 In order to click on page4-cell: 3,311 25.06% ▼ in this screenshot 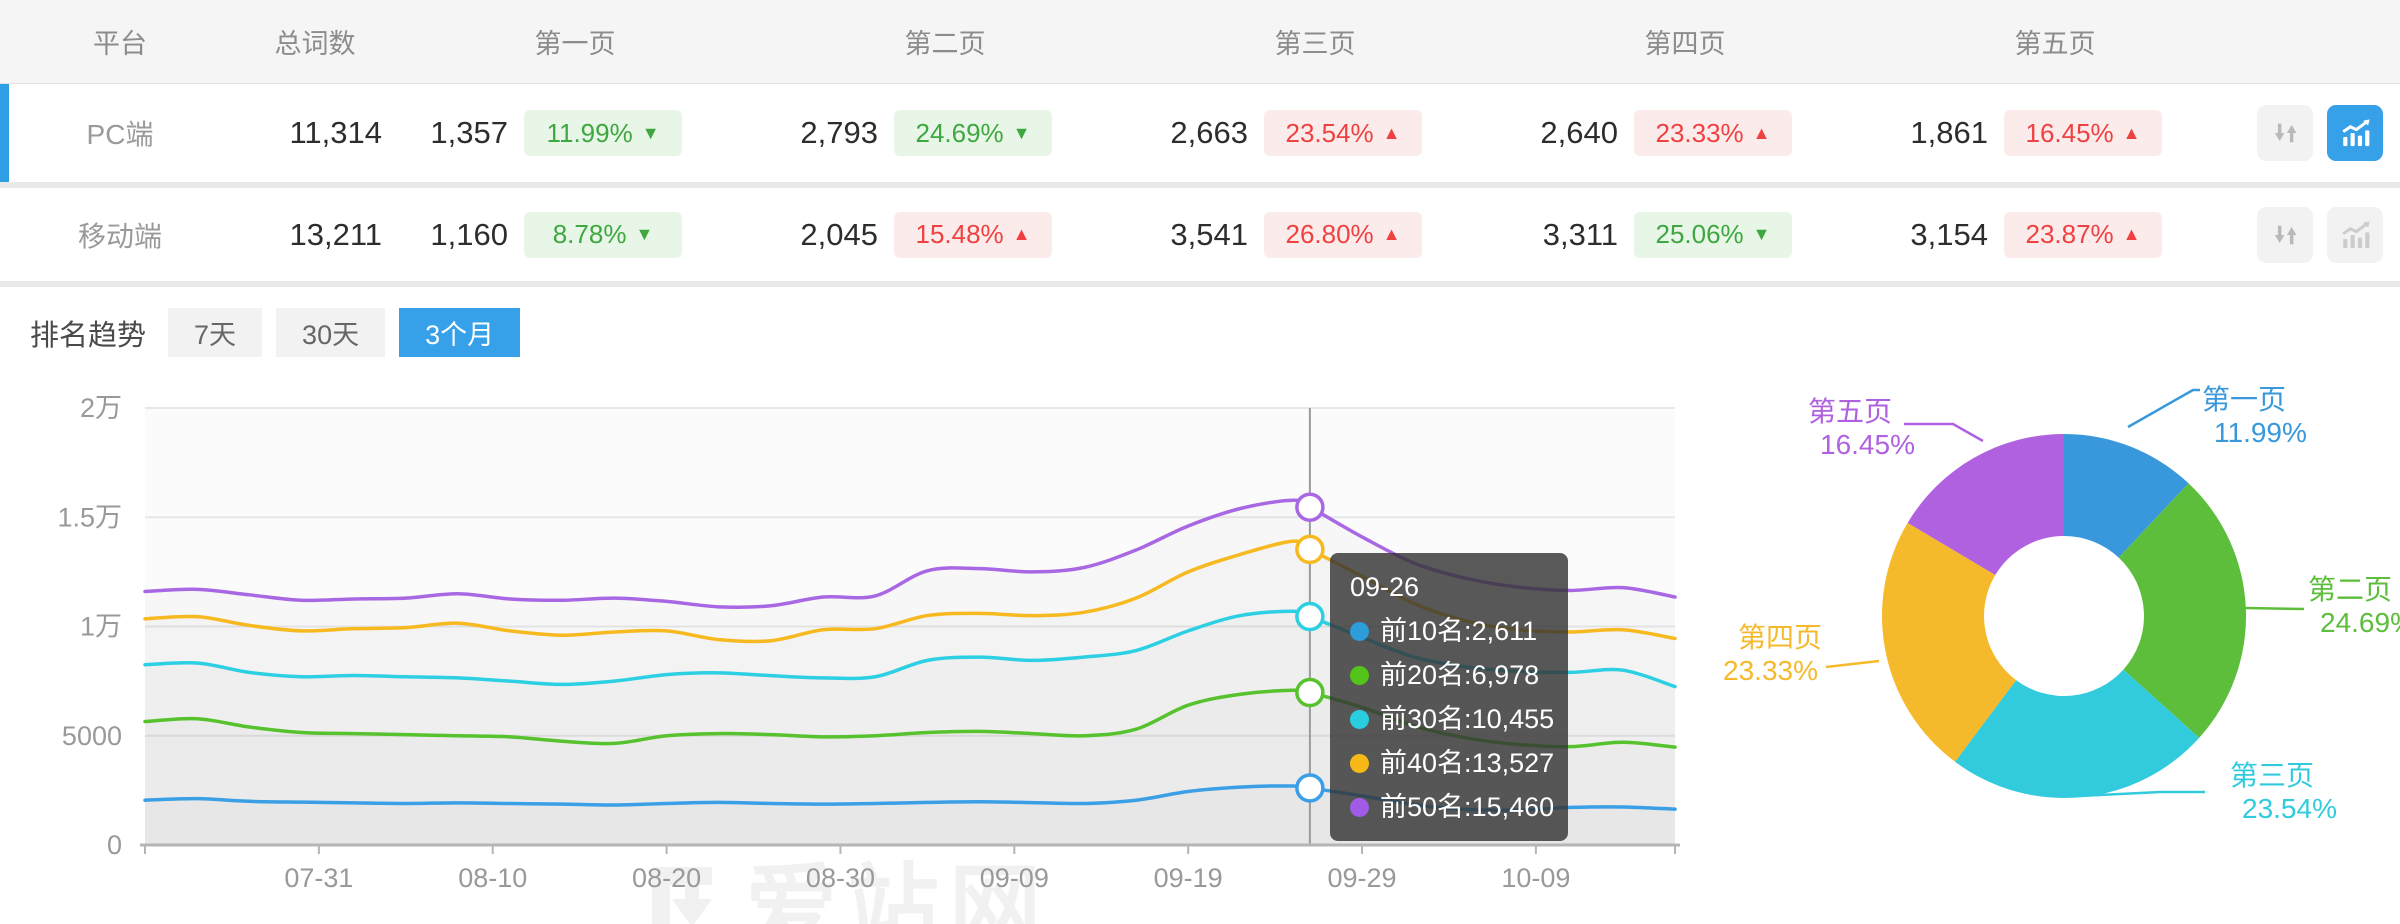, I will do `click(1685, 234)`.